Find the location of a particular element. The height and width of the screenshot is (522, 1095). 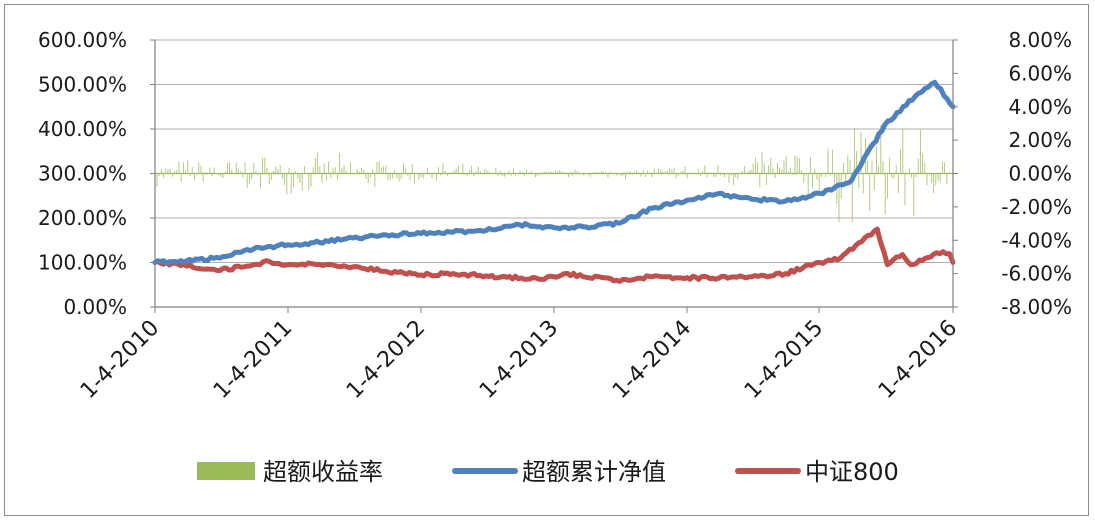

right-tick-label: 4.00% is located at coordinates (1040, 107).